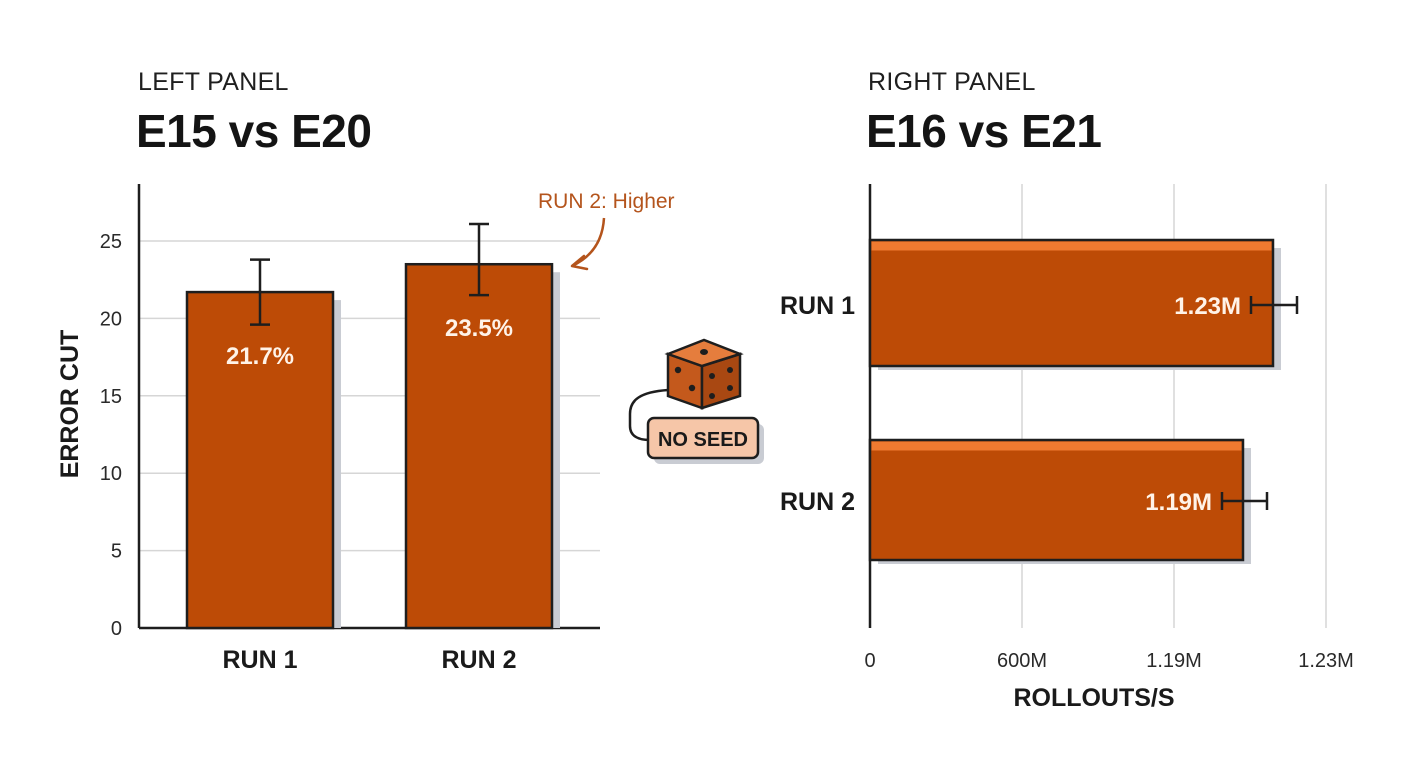 The height and width of the screenshot is (768, 1408). I want to click on x-tick-label: 600M, so click(1022, 661).